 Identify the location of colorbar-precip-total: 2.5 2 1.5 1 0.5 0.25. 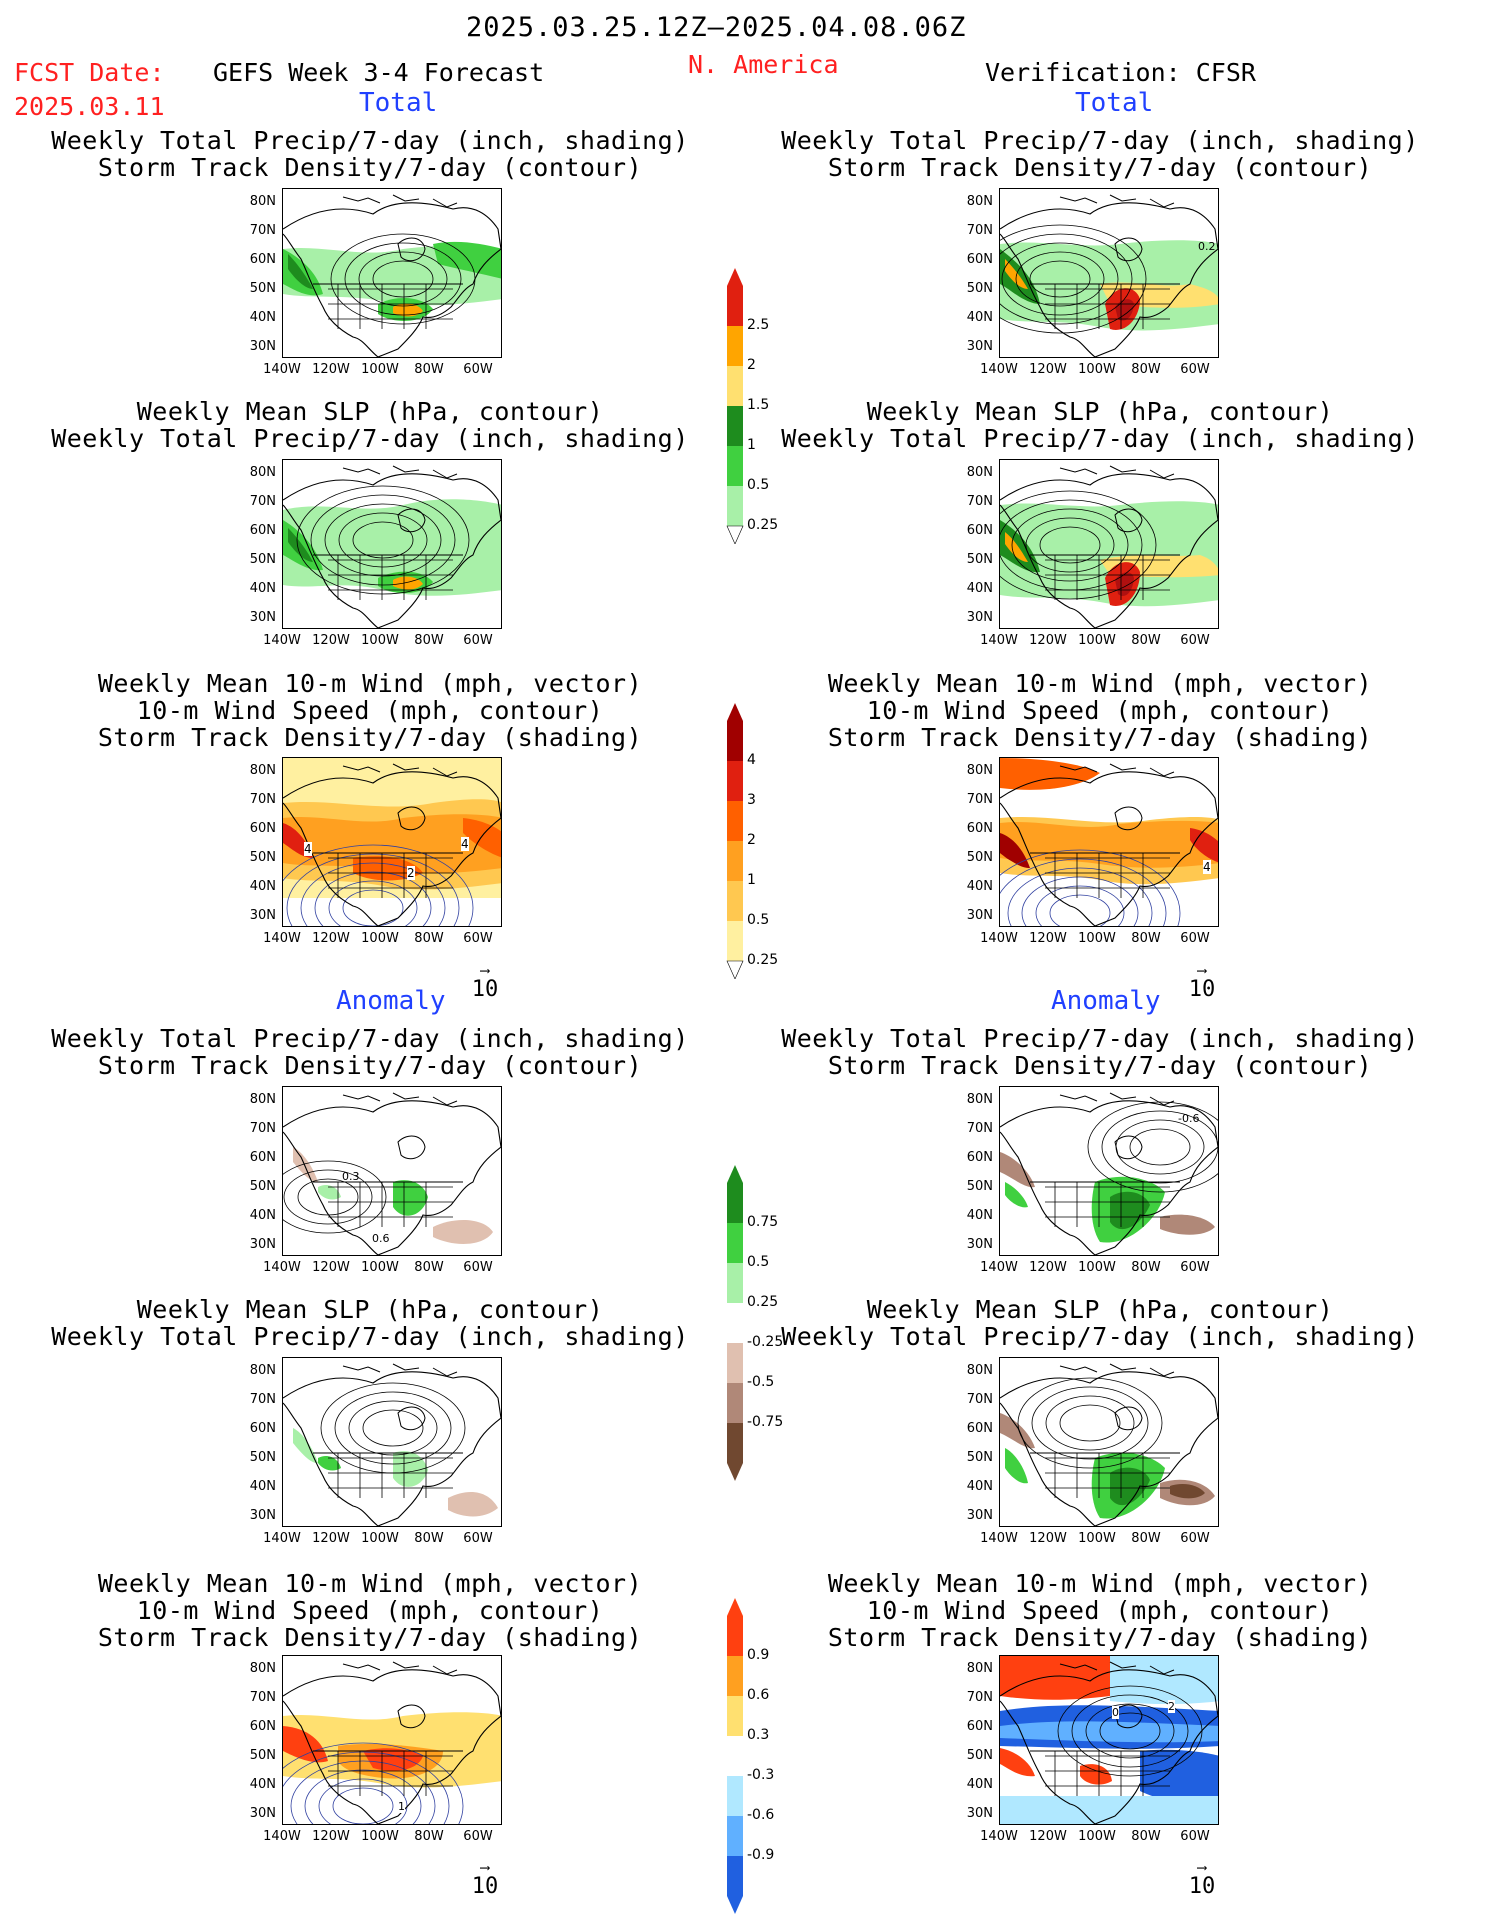
(757, 410).